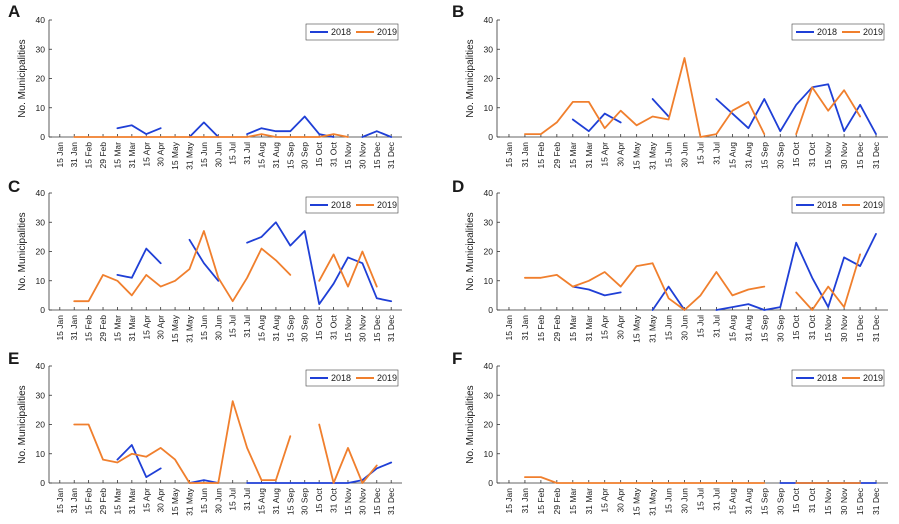 The image size is (899, 524). What do you see at coordinates (457, 358) in the screenshot?
I see `panel-letter-f: F` at bounding box center [457, 358].